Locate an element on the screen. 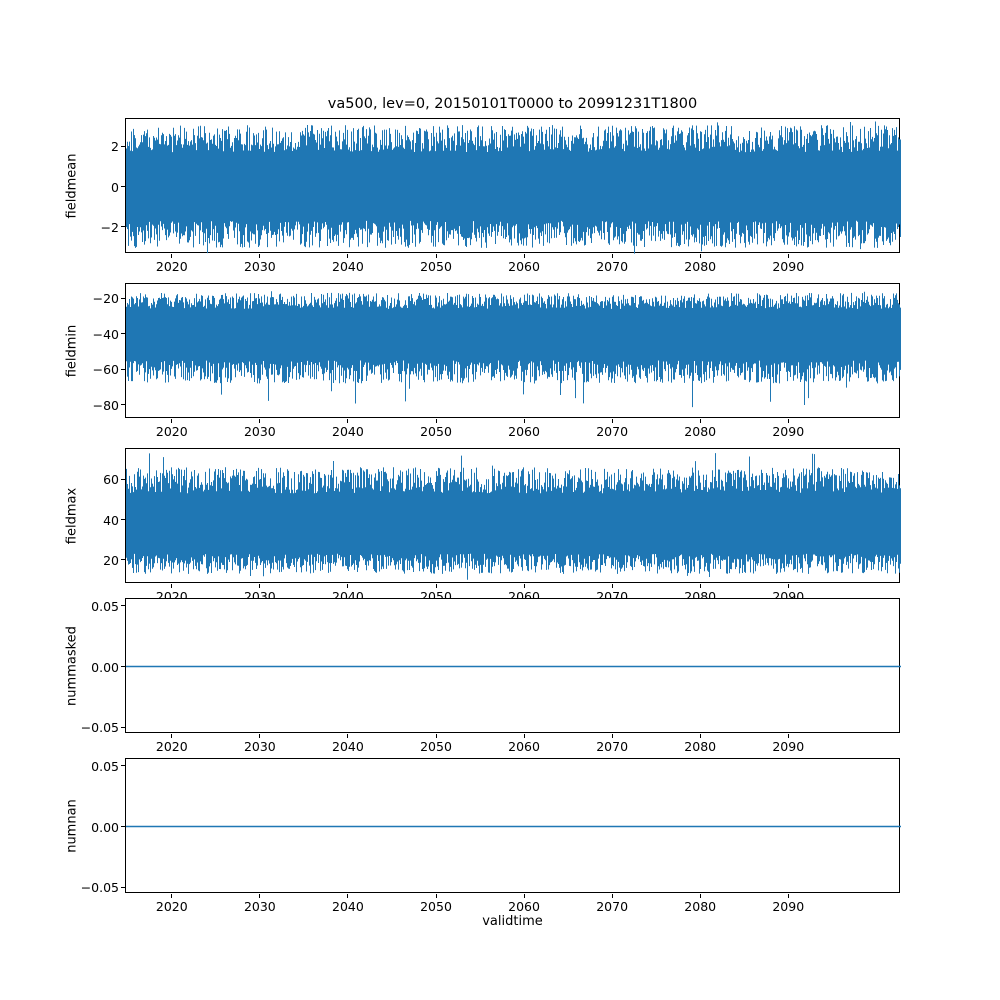 The image size is (1000, 1000). y-tick-label: 60 is located at coordinates (111, 480).